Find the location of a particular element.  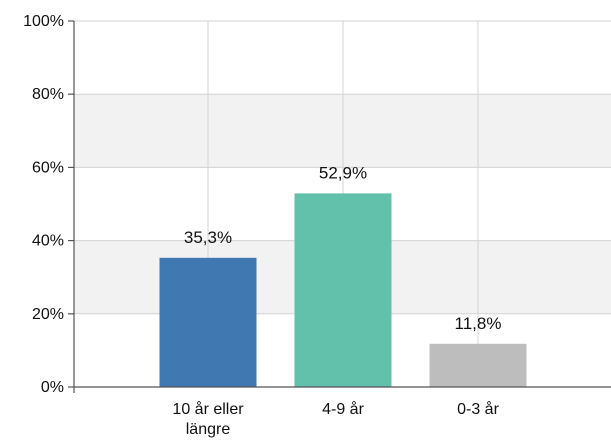

x-tick-label-line: 4-9 år is located at coordinates (343, 409).